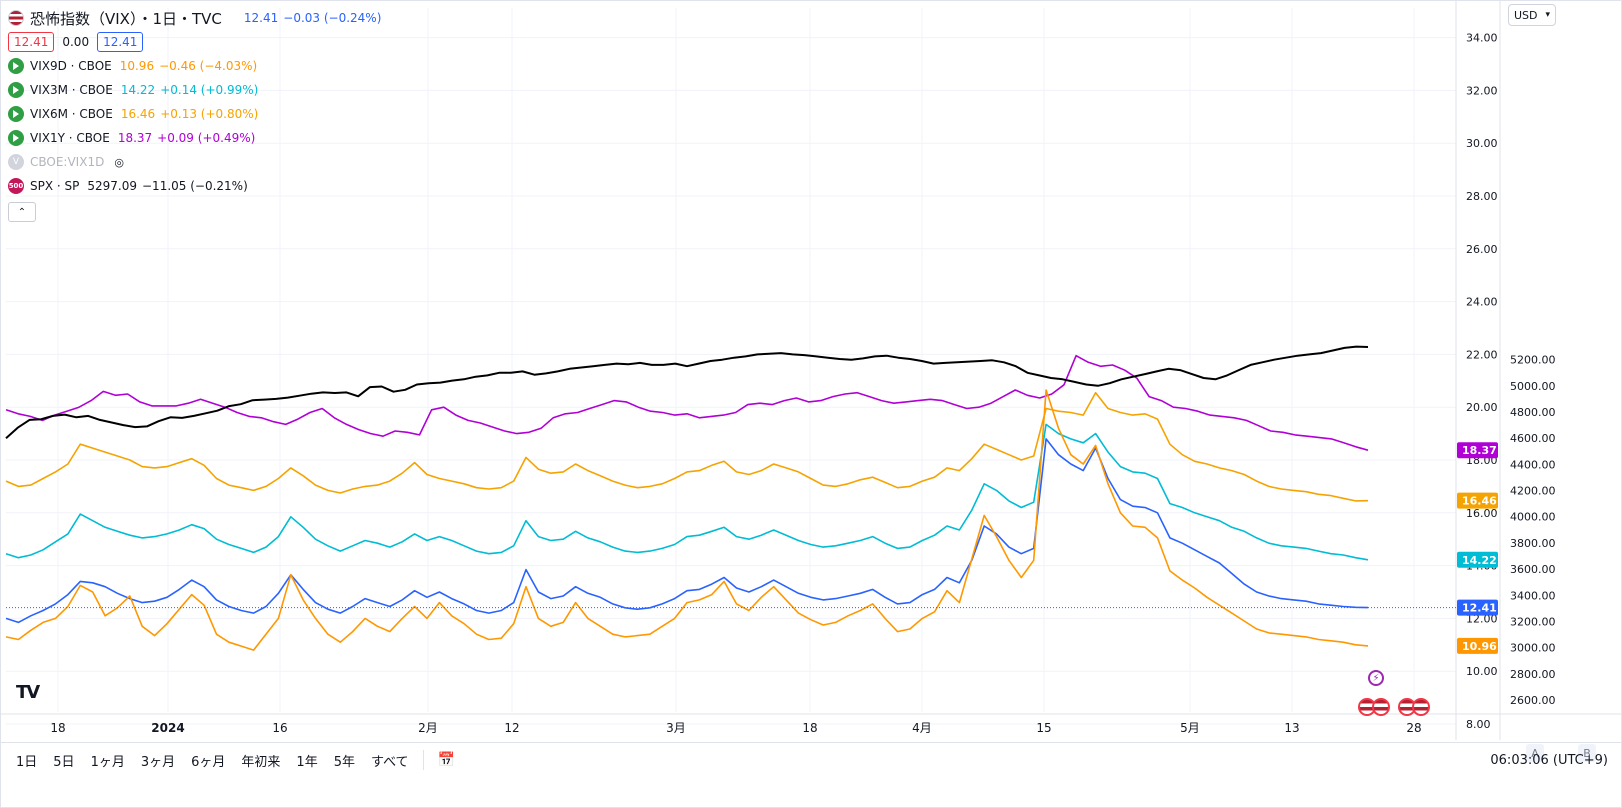 The width and height of the screenshot is (1622, 808). Describe the element at coordinates (676, 728) in the screenshot. I see `x-tick-label: 3月` at that location.